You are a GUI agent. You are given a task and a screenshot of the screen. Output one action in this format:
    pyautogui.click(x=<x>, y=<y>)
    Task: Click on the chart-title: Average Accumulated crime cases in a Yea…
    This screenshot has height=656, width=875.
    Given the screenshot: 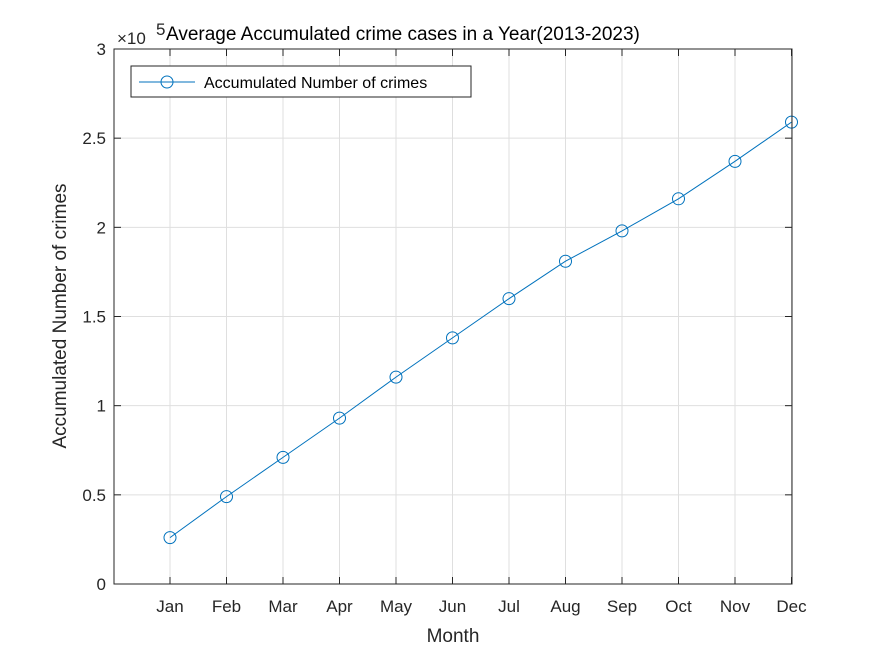 What is the action you would take?
    pyautogui.click(x=403, y=34)
    